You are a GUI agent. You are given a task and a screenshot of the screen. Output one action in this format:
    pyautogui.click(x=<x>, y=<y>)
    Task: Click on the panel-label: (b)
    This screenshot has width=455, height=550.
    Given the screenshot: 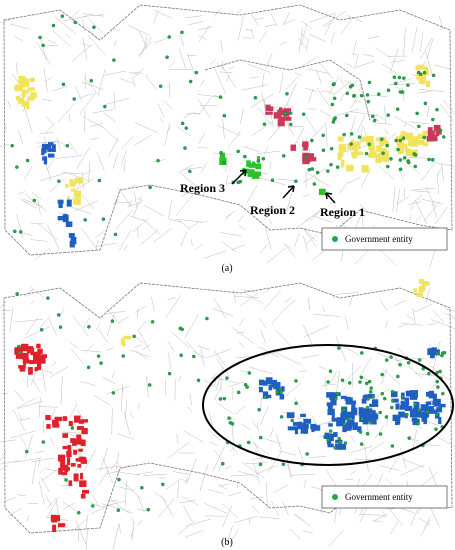 What is the action you would take?
    pyautogui.click(x=227, y=542)
    